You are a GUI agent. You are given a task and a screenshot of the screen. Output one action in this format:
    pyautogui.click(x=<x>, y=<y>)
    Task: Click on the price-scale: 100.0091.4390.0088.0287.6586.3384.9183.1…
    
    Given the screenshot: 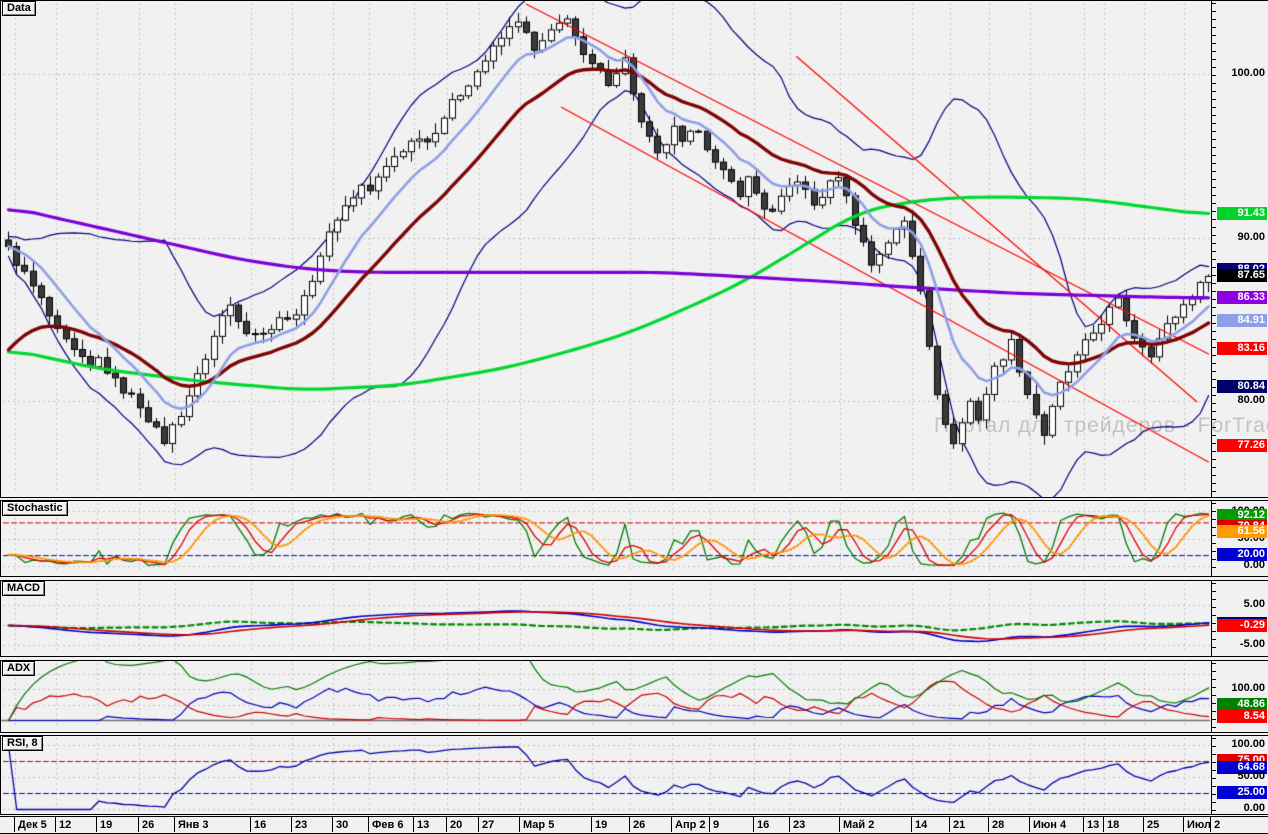 What is the action you would take?
    pyautogui.click(x=1240, y=249)
    